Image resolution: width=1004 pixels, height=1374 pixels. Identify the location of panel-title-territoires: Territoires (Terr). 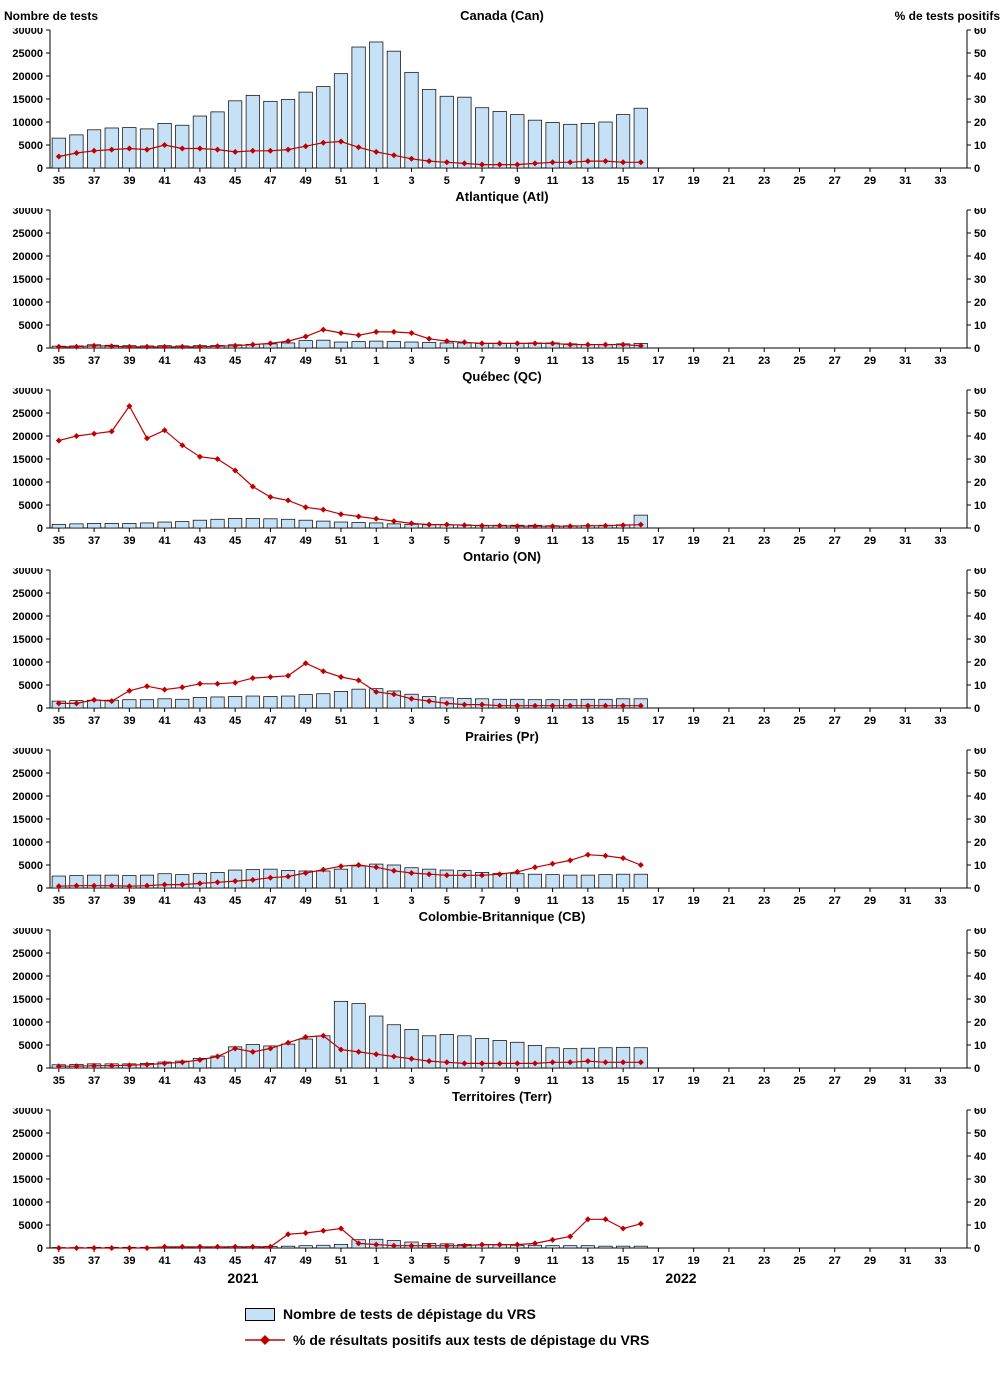
(502, 1096).